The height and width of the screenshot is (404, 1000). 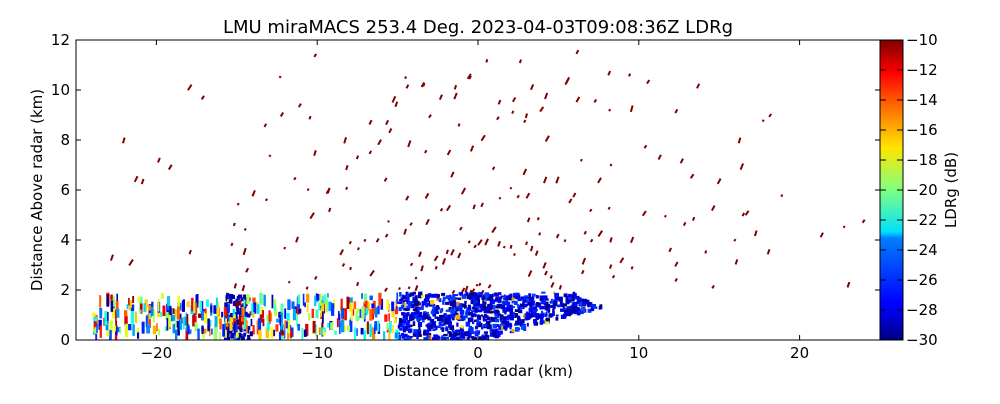 What do you see at coordinates (922, 190) in the screenshot?
I see `colorbar-tick-label: −20` at bounding box center [922, 190].